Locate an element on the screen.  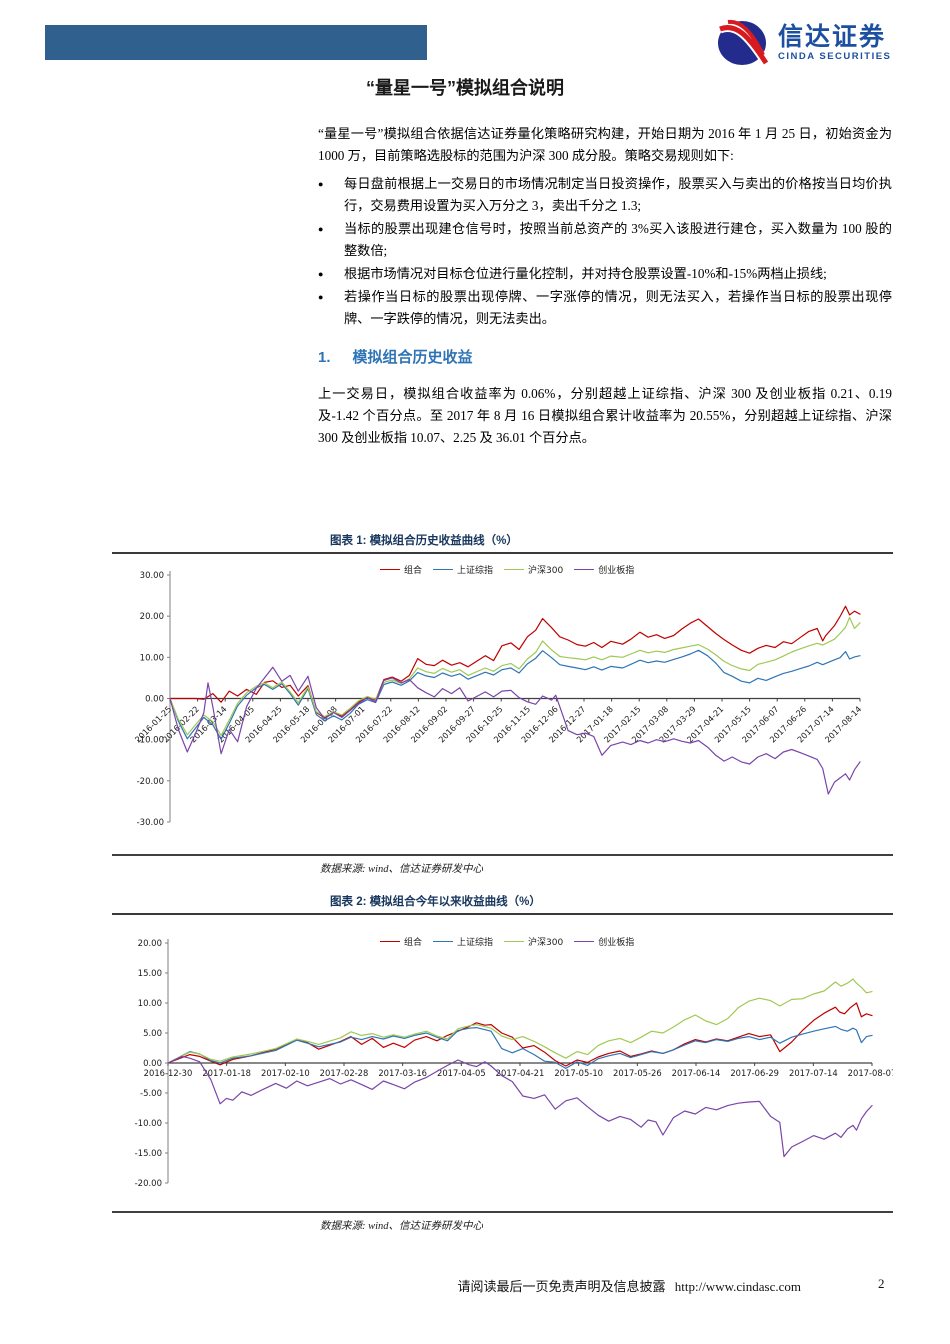
y-tick-label: 30.00 is located at coordinates (152, 576).